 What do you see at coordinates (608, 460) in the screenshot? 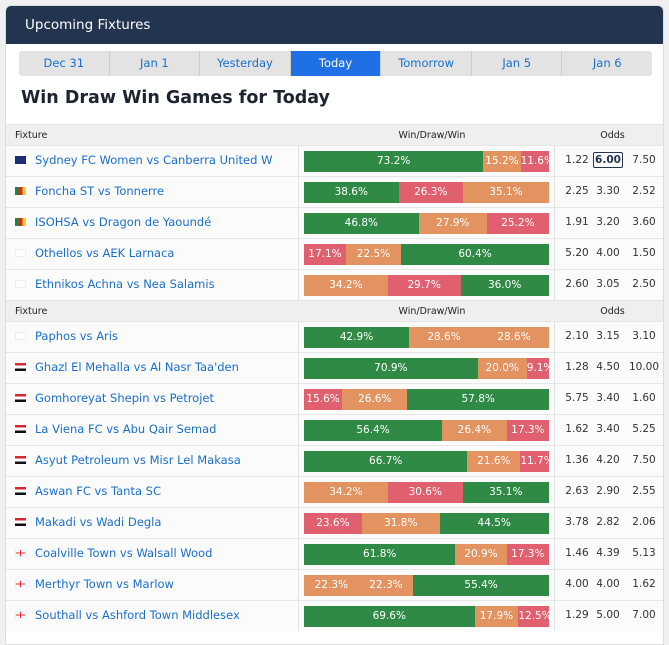
I see `odds-value: 4.20` at bounding box center [608, 460].